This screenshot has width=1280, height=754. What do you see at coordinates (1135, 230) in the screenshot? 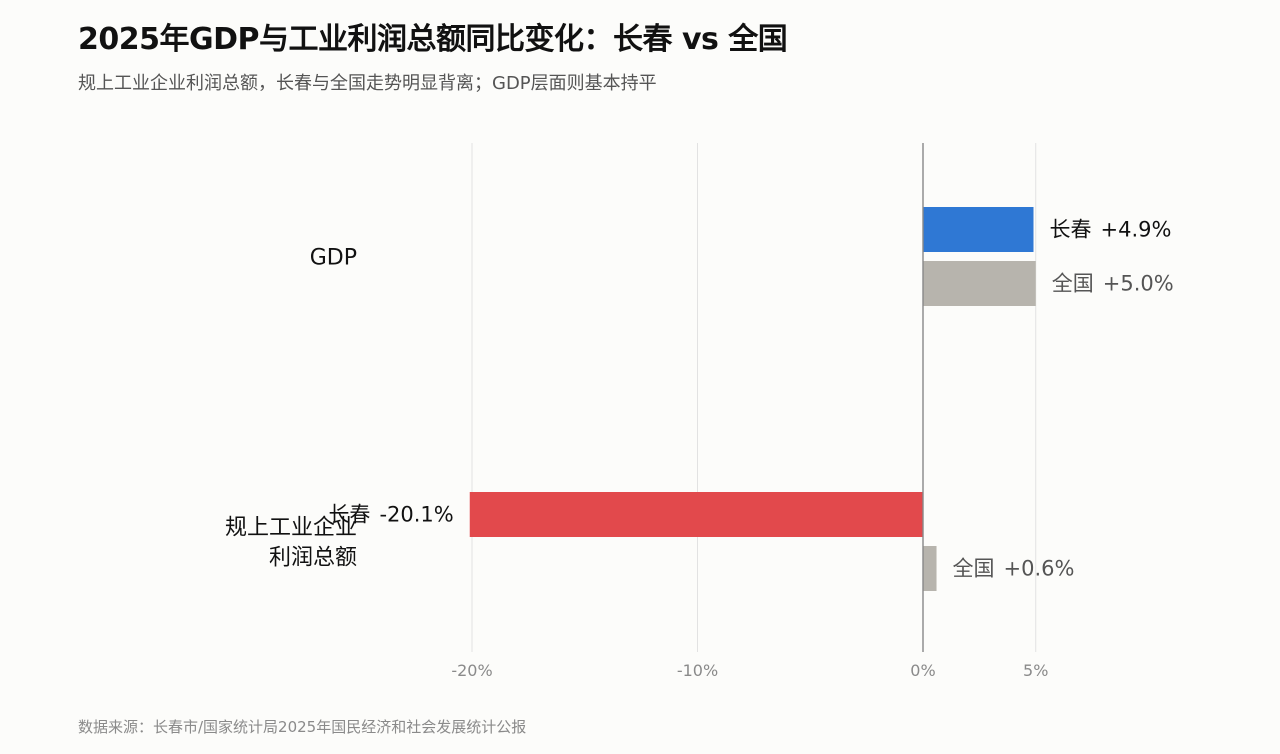
I see `data-label-value: +4.9%` at bounding box center [1135, 230].